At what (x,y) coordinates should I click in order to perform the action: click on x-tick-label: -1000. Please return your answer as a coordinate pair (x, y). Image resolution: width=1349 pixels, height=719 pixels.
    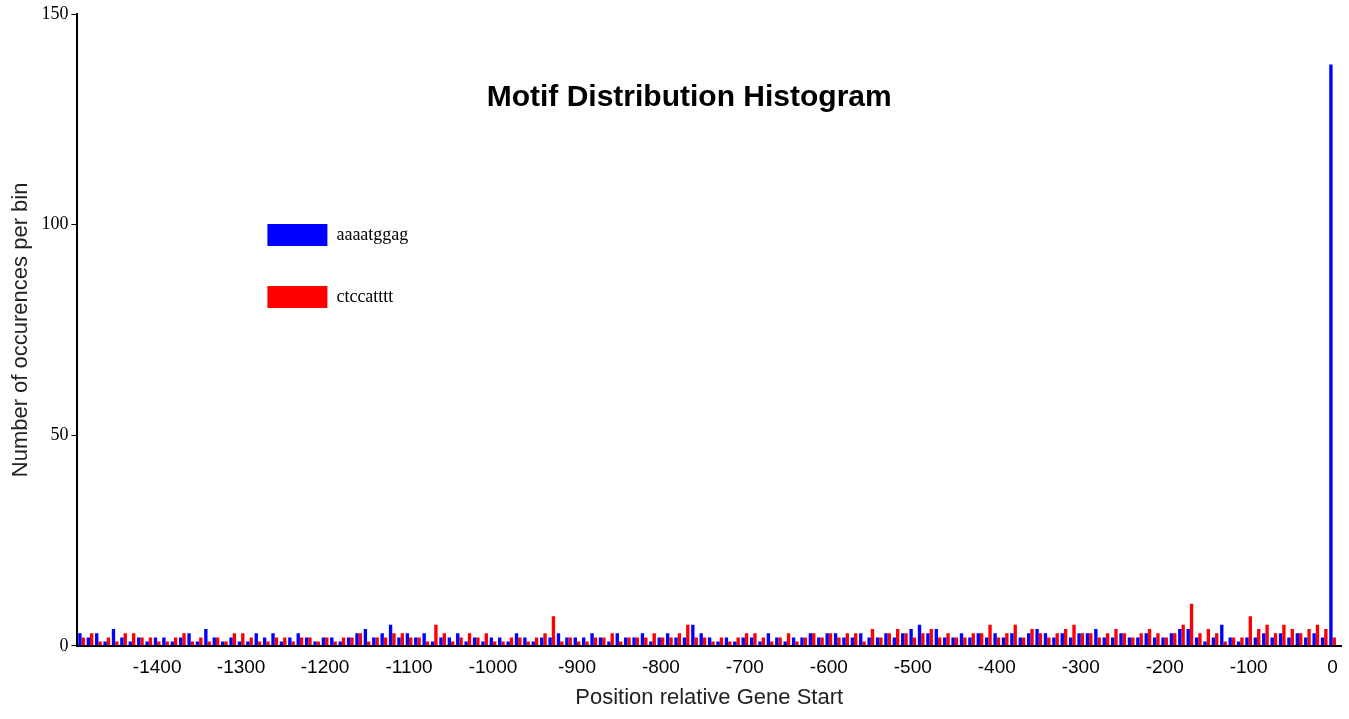
    Looking at the image, I should click on (493, 667).